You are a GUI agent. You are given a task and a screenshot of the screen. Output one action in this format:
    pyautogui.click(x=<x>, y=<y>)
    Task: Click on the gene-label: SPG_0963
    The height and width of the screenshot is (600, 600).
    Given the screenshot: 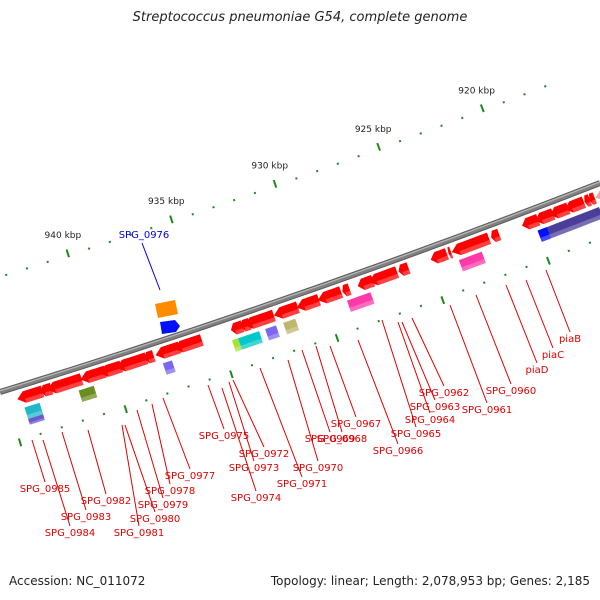 What is the action you would take?
    pyautogui.click(x=435, y=407)
    